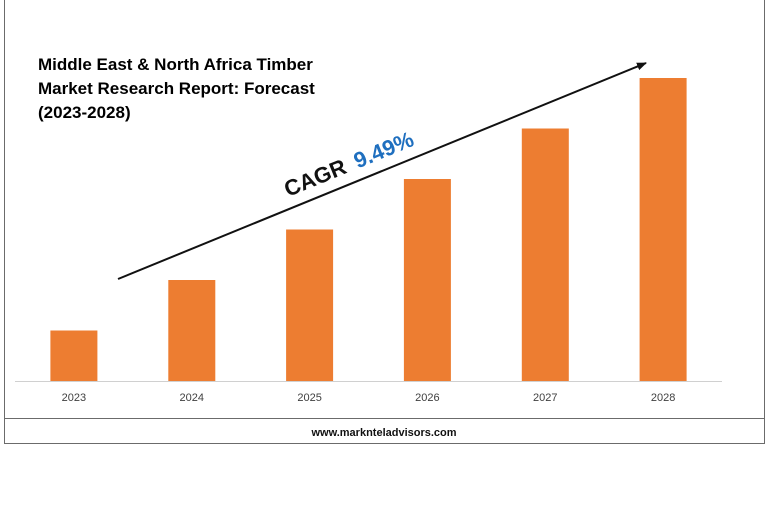  I want to click on bar-2028, so click(663, 229).